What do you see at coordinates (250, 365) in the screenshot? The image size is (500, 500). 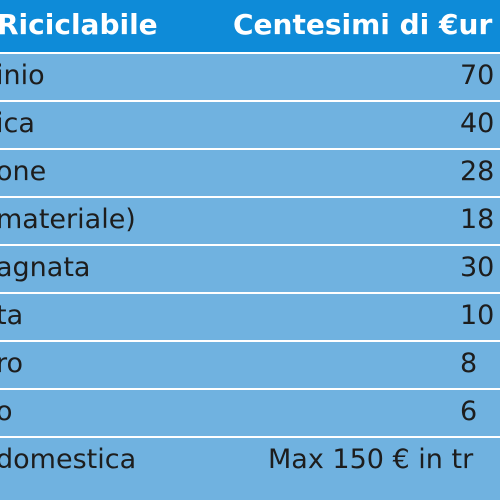 I see `table-row: ro 8` at bounding box center [250, 365].